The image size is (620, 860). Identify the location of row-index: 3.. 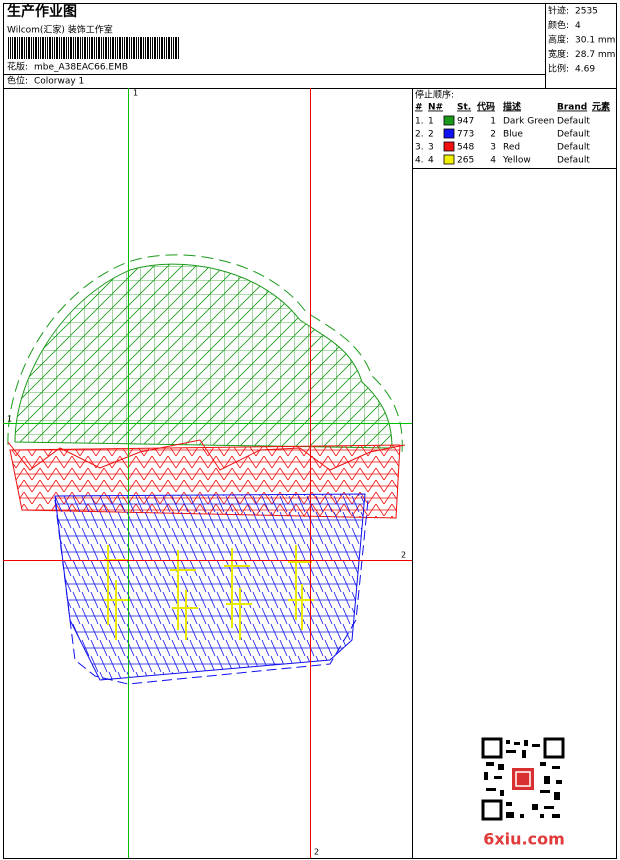
(419, 148).